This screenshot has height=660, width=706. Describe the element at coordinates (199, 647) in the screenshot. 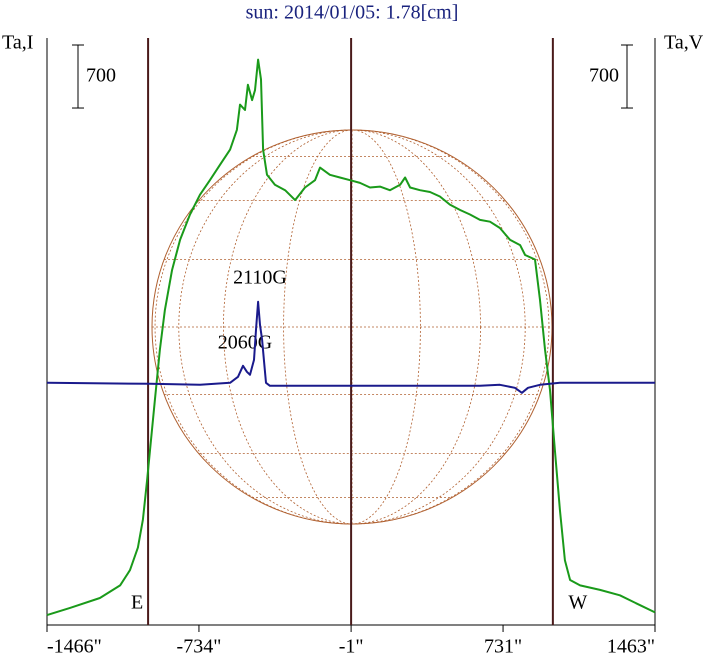

I see `x-tick-label: -734"` at that location.